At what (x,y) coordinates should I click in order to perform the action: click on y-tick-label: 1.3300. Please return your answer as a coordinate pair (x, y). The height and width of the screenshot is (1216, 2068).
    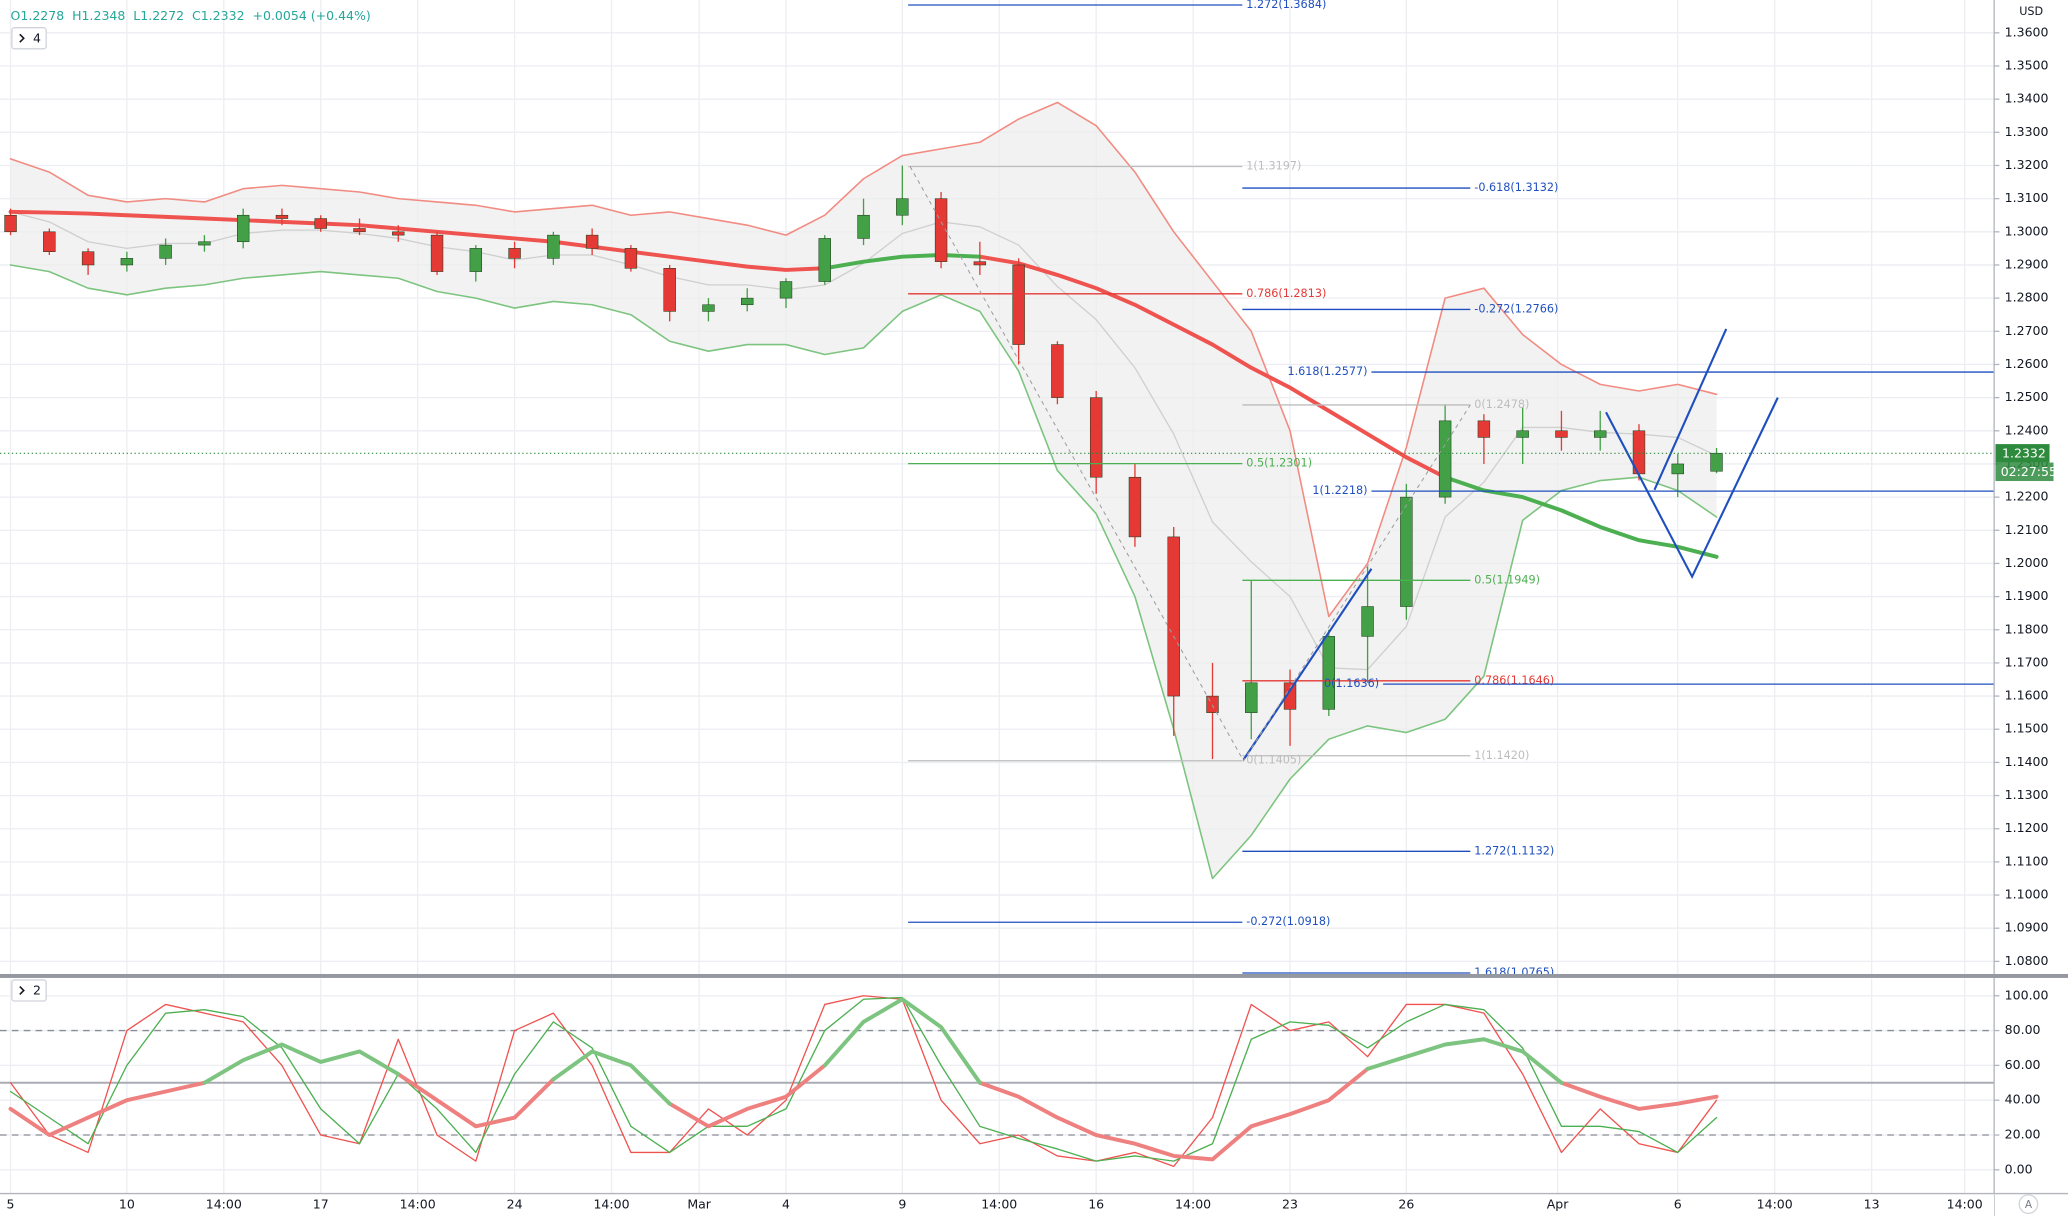
    Looking at the image, I should click on (2027, 131).